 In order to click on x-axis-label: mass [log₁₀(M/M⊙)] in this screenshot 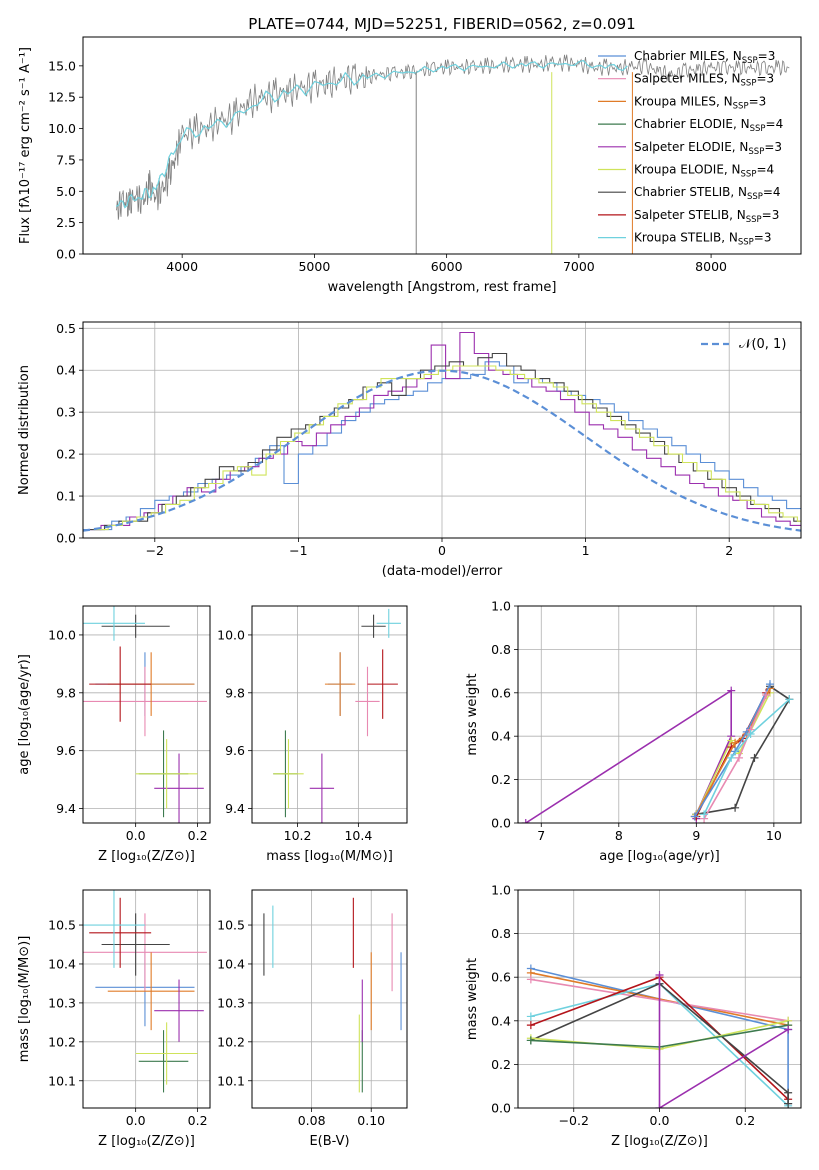, I will do `click(329, 856)`.